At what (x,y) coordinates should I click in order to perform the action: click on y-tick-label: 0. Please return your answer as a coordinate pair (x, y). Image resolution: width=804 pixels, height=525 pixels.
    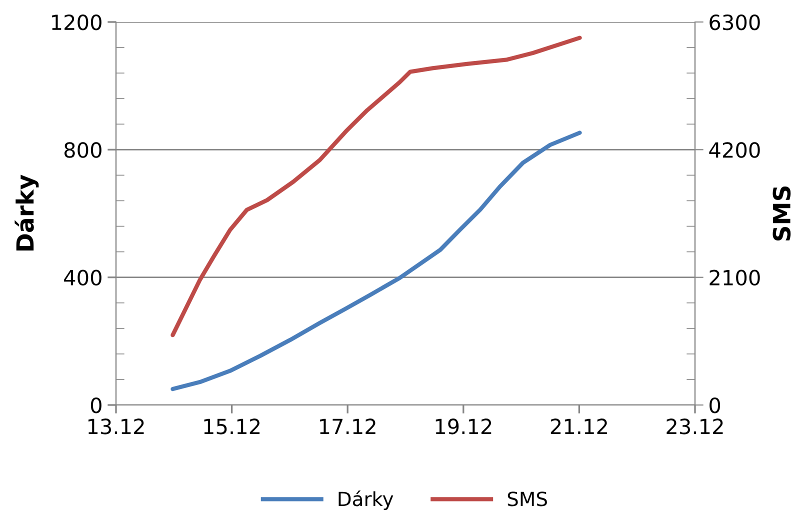
    Looking at the image, I should click on (96, 405).